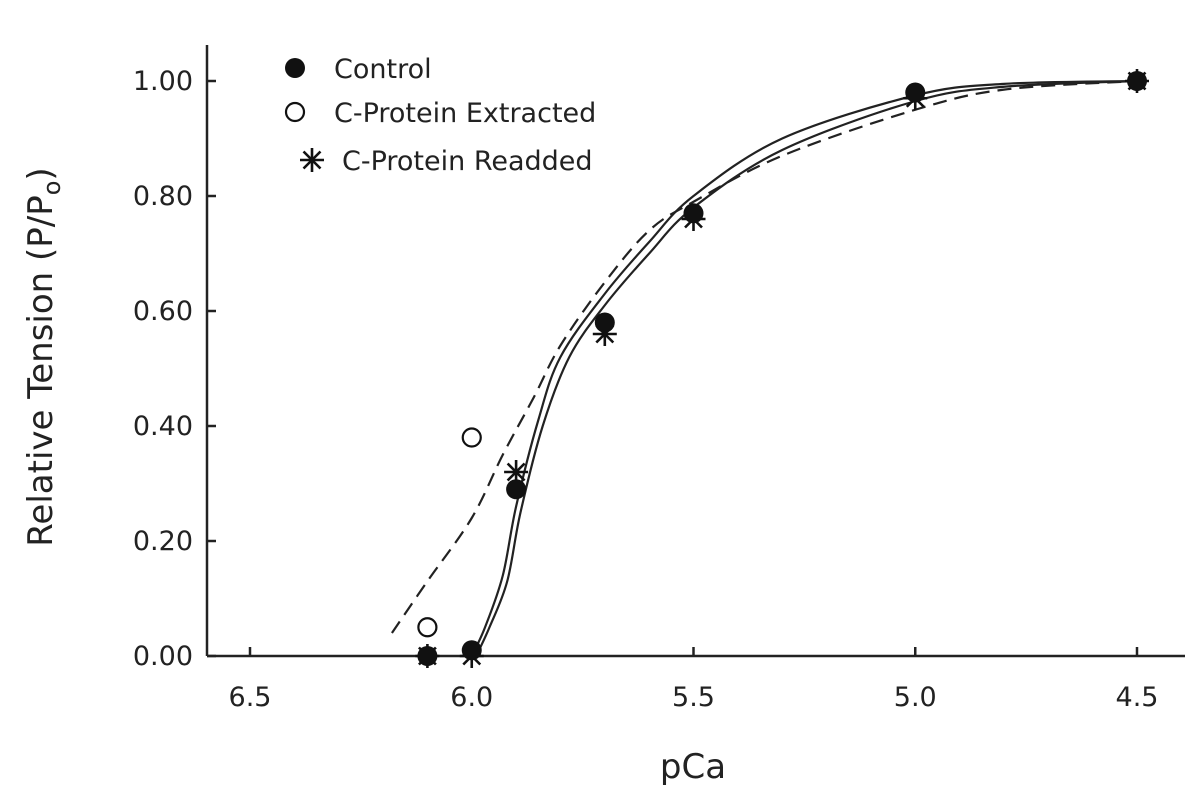 This screenshot has height=804, width=1200. Describe the element at coordinates (295, 112) in the screenshot. I see `legend-marker-c-protein-extracted` at that location.